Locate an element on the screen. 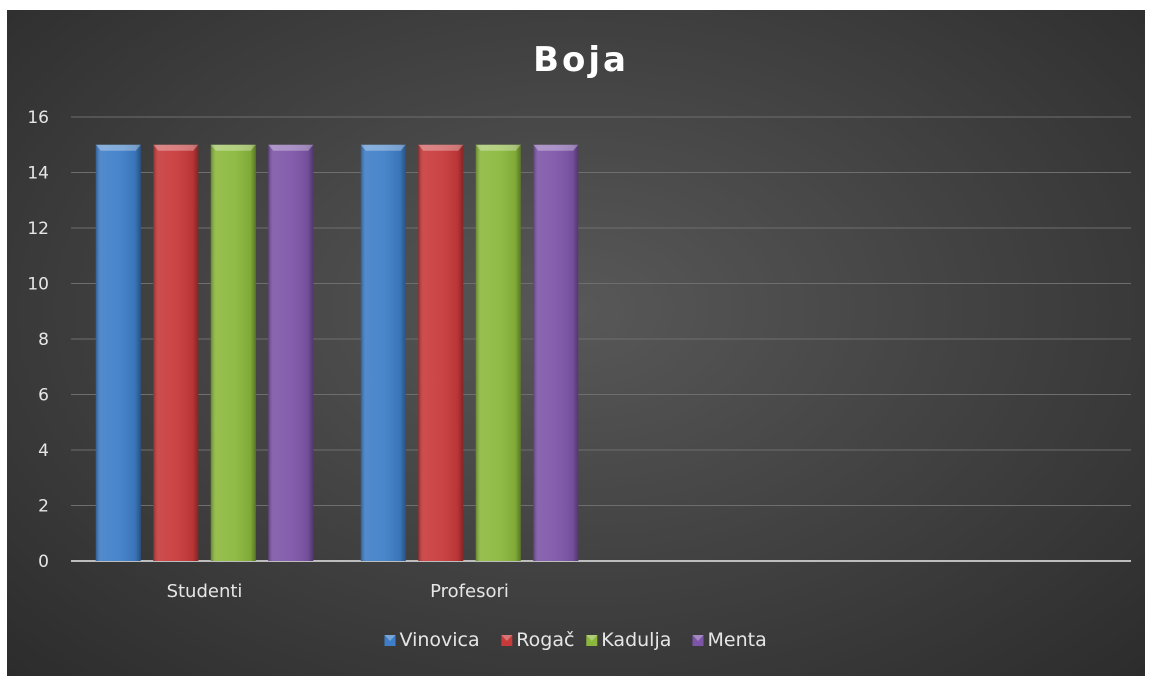 This screenshot has width=1152, height=678. legend-item-rogač: Rogač is located at coordinates (537, 640).